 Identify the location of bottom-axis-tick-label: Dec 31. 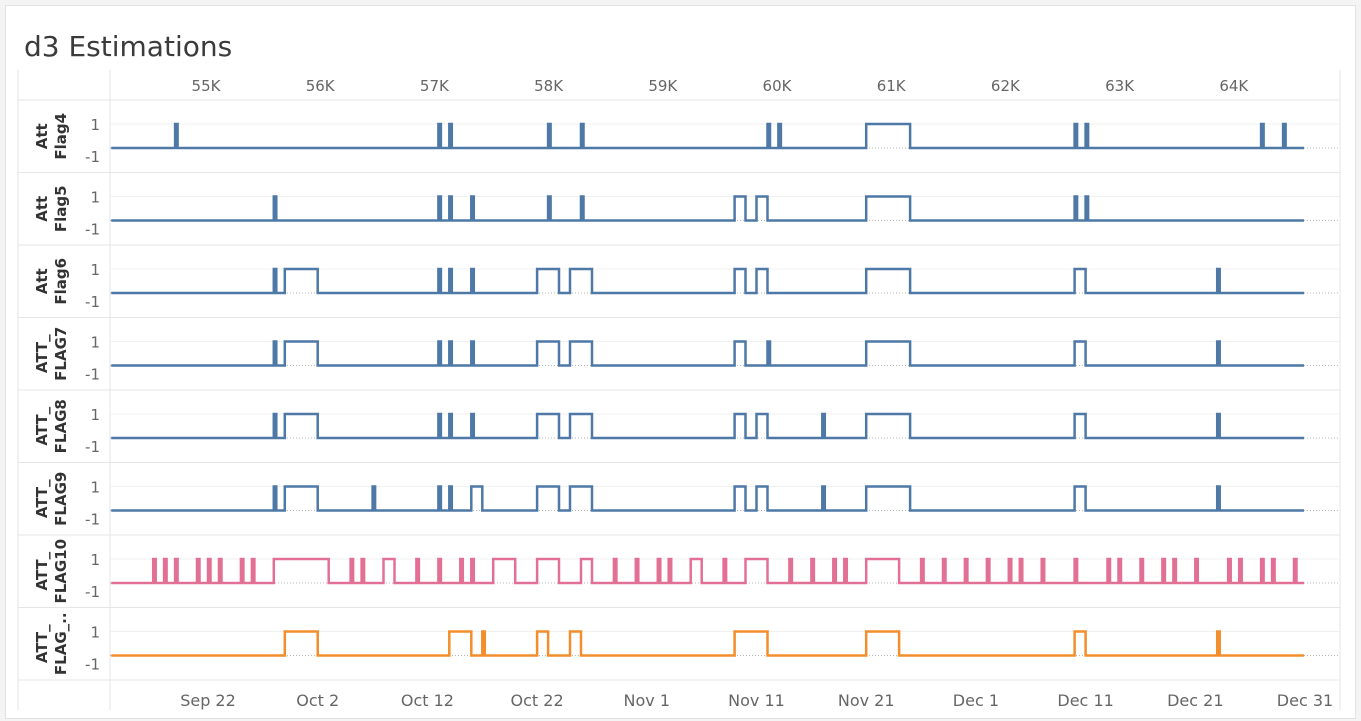
(1305, 700).